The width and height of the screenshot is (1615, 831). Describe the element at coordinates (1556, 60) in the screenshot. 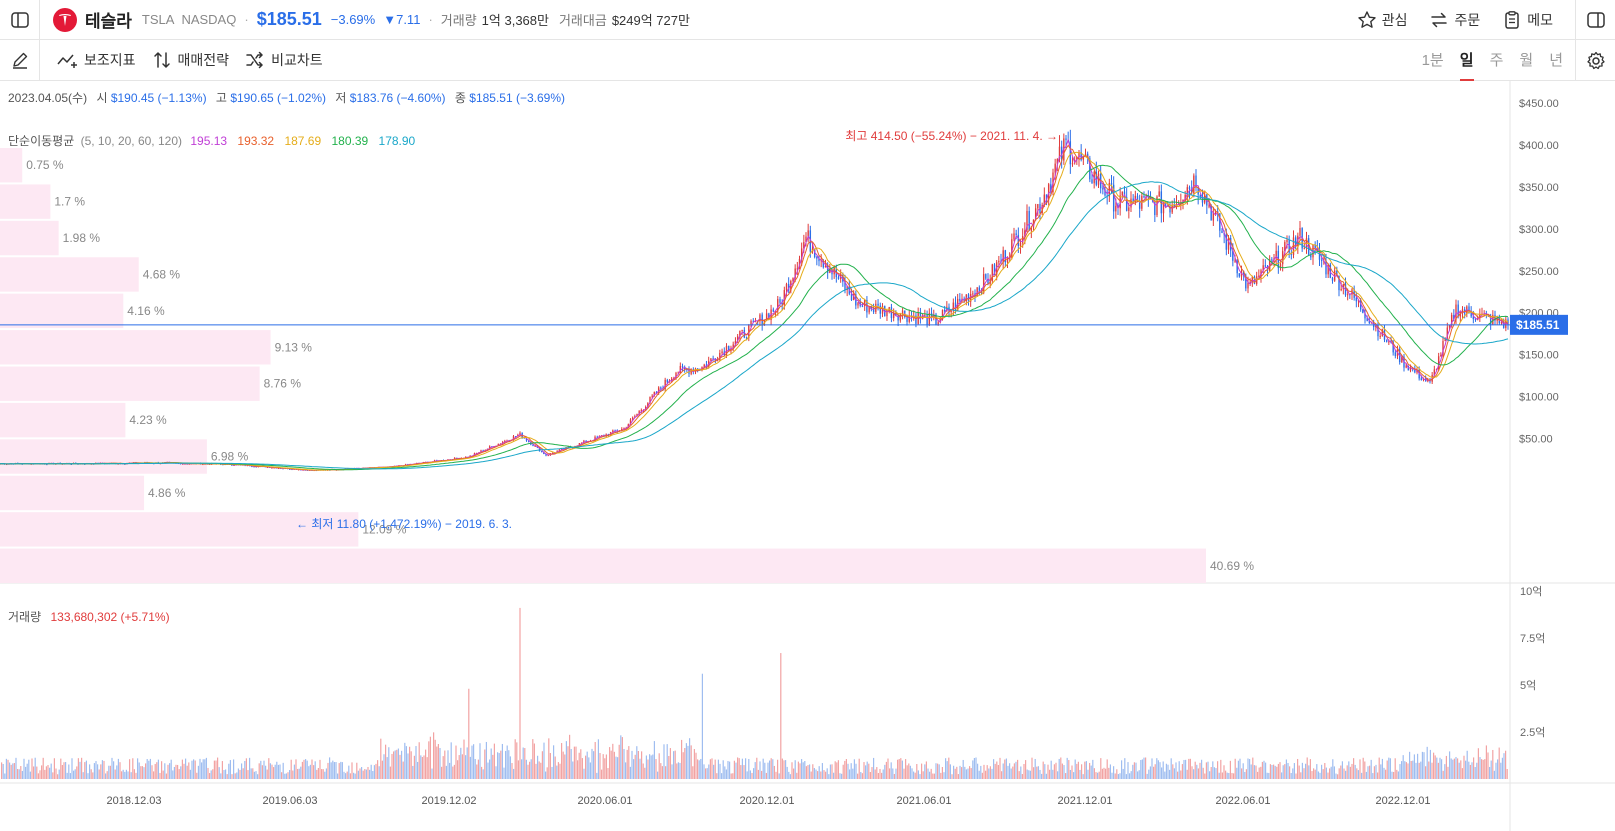

I see `tab-yearly: 년` at that location.